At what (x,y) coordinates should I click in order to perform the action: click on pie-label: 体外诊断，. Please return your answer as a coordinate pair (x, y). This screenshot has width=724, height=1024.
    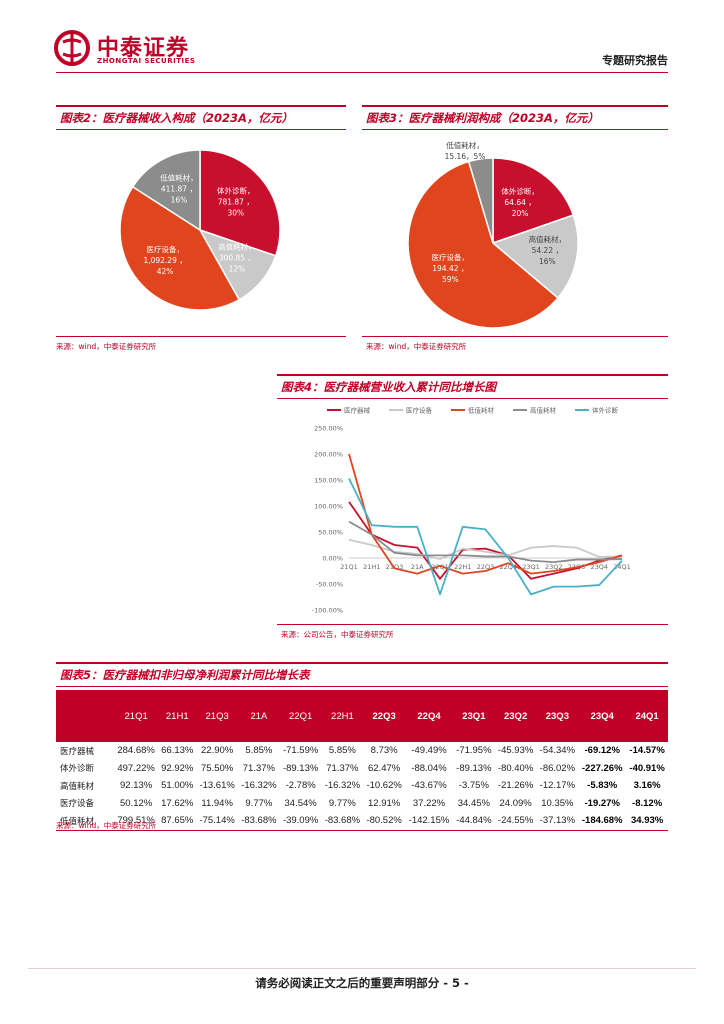
    Looking at the image, I should click on (520, 191).